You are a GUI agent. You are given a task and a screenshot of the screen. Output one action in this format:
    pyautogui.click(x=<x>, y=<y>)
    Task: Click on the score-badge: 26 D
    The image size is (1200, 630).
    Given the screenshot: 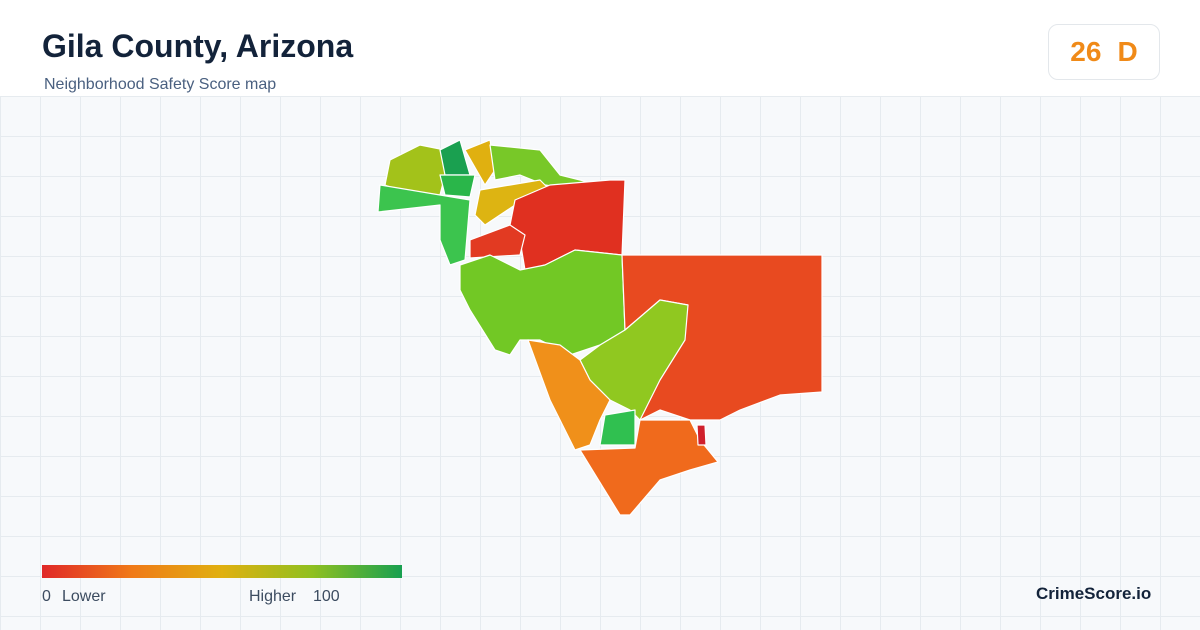 What is the action you would take?
    pyautogui.click(x=1104, y=52)
    